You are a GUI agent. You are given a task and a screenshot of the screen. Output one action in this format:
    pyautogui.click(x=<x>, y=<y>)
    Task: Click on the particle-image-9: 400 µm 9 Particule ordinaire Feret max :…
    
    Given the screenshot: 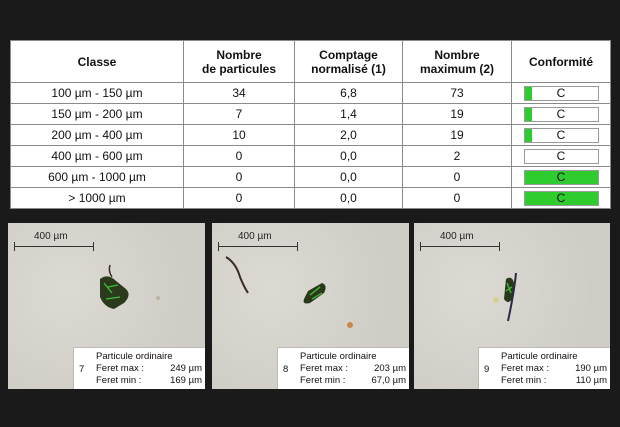 What is the action you would take?
    pyautogui.click(x=512, y=306)
    